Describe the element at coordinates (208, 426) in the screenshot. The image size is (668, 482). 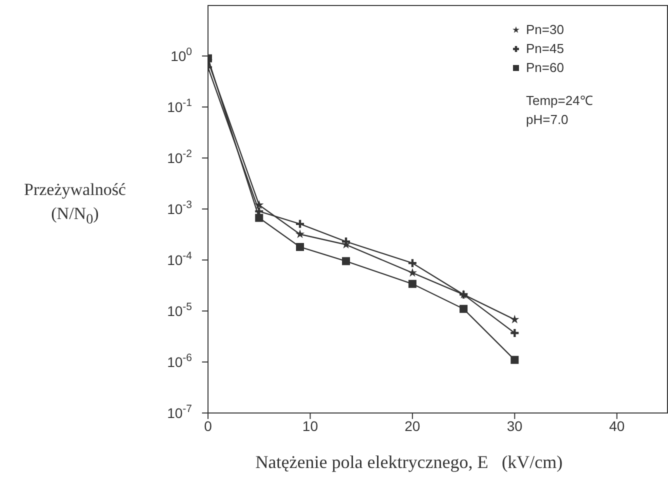
I see `x-tick-label: 0` at that location.